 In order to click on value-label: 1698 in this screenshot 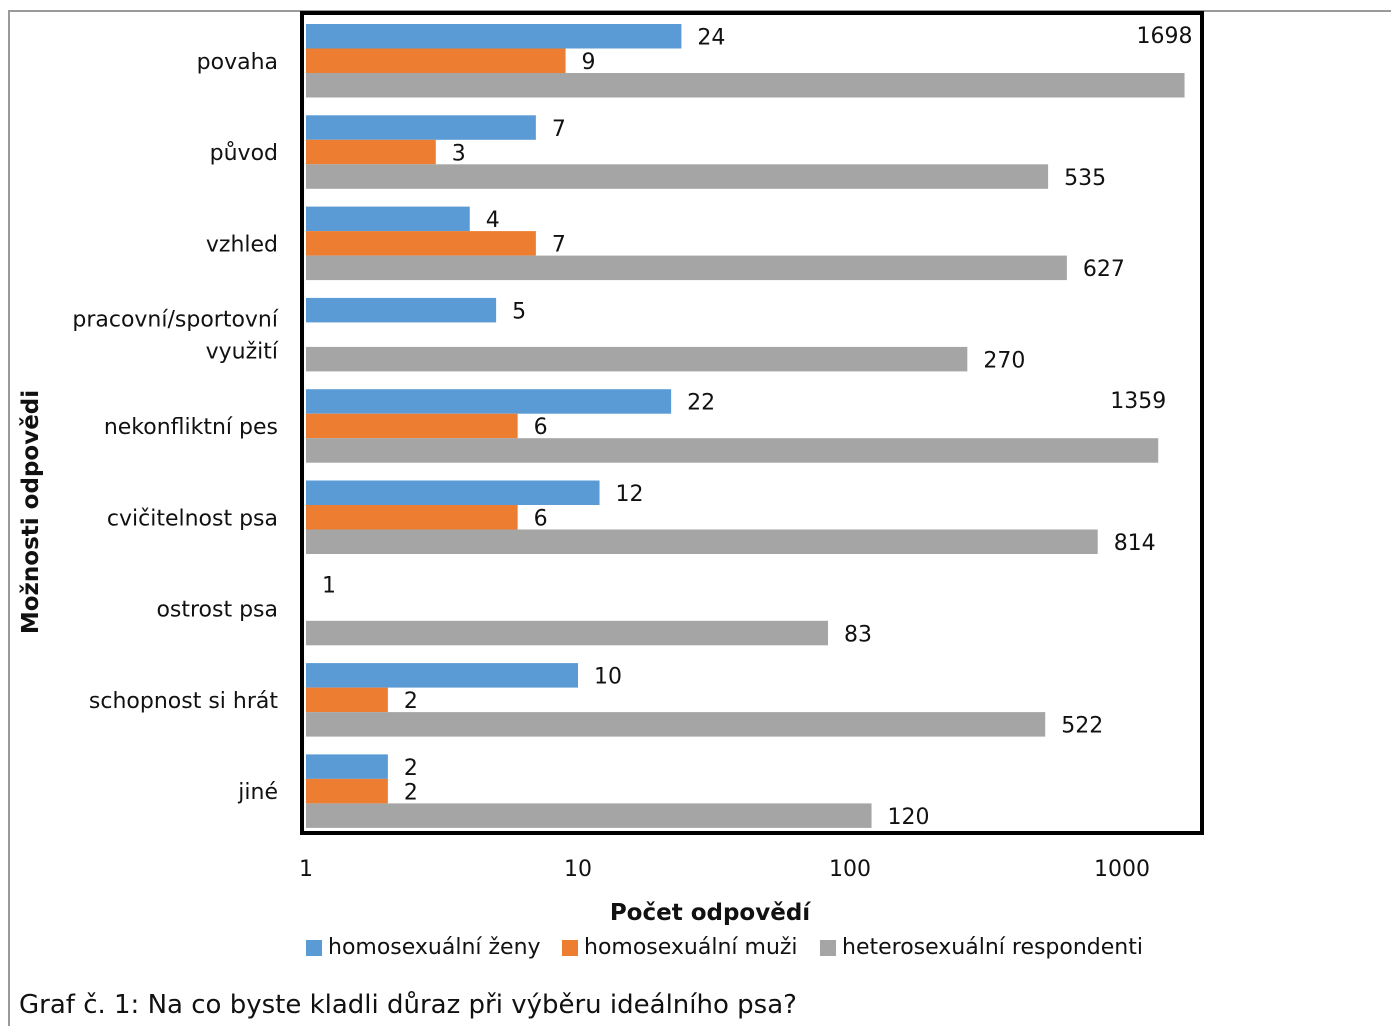, I will do `click(1165, 36)`.